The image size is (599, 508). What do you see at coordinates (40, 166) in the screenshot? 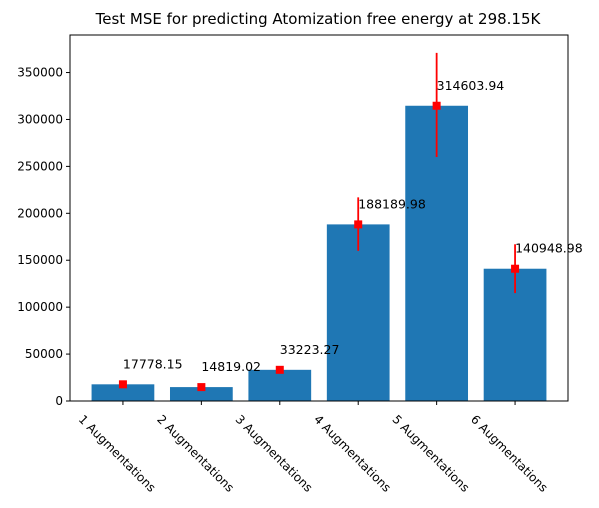
I see `y-tick-label: 250000` at bounding box center [40, 166].